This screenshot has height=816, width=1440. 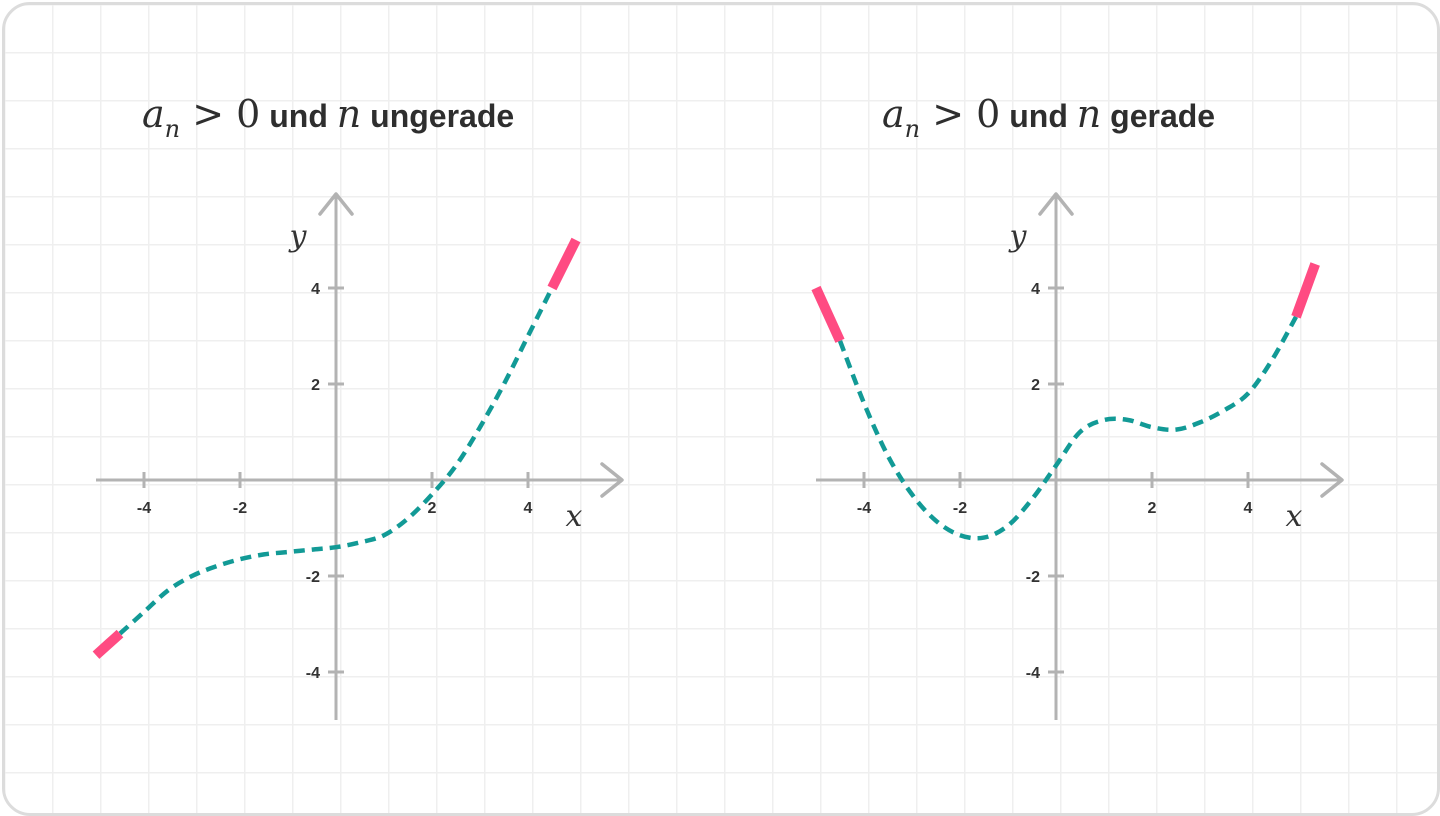 What do you see at coordinates (442, 116) in the screenshot?
I see `title-parity-left: ungerade` at bounding box center [442, 116].